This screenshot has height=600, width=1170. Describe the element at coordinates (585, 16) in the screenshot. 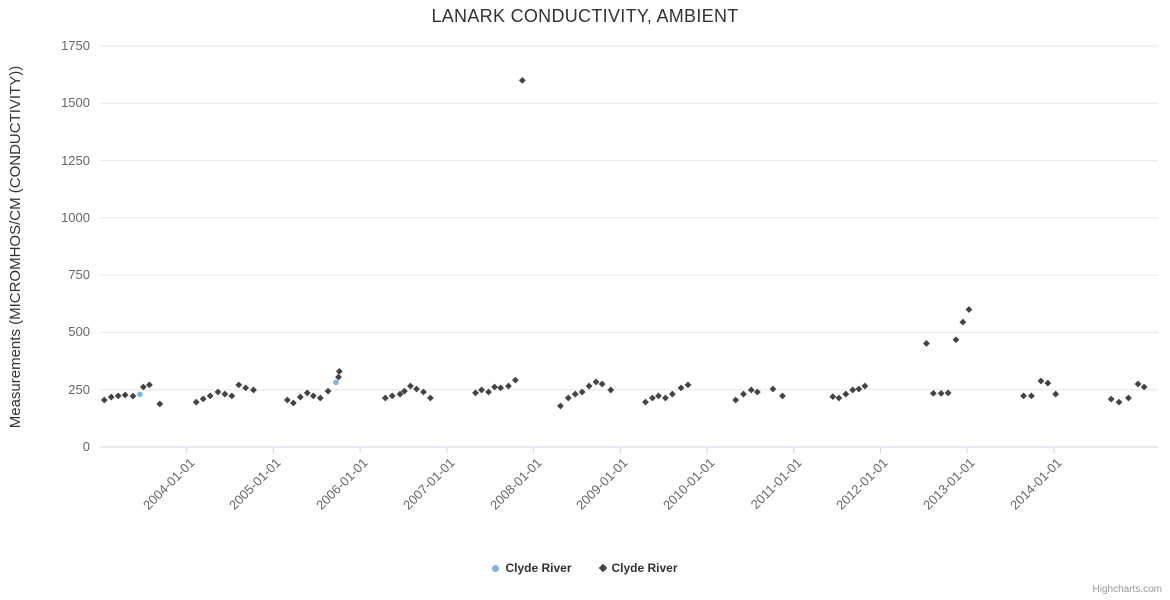

I see `chart-title: LANARK CONDUCTIVITY, AMBIENT` at that location.